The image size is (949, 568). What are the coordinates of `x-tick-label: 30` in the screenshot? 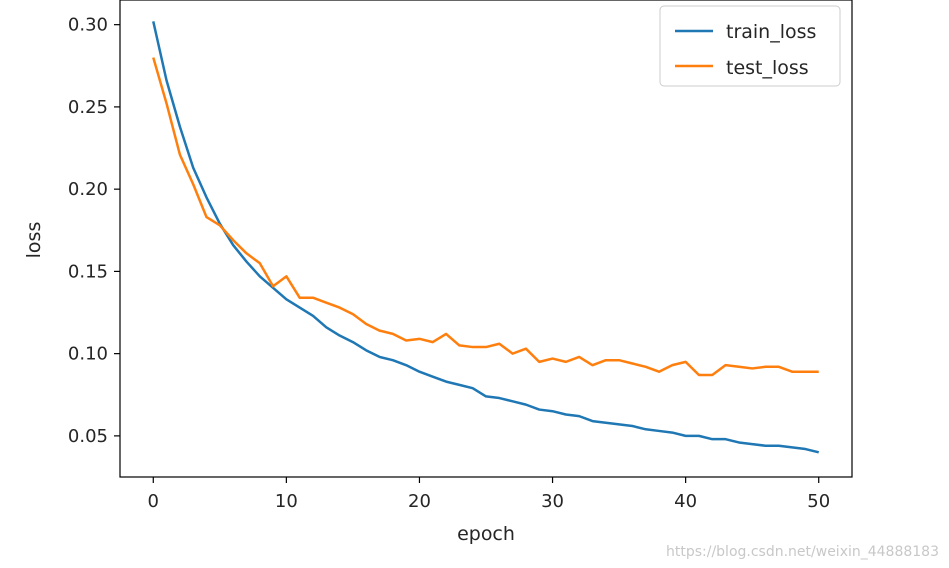 It's located at (552, 501).